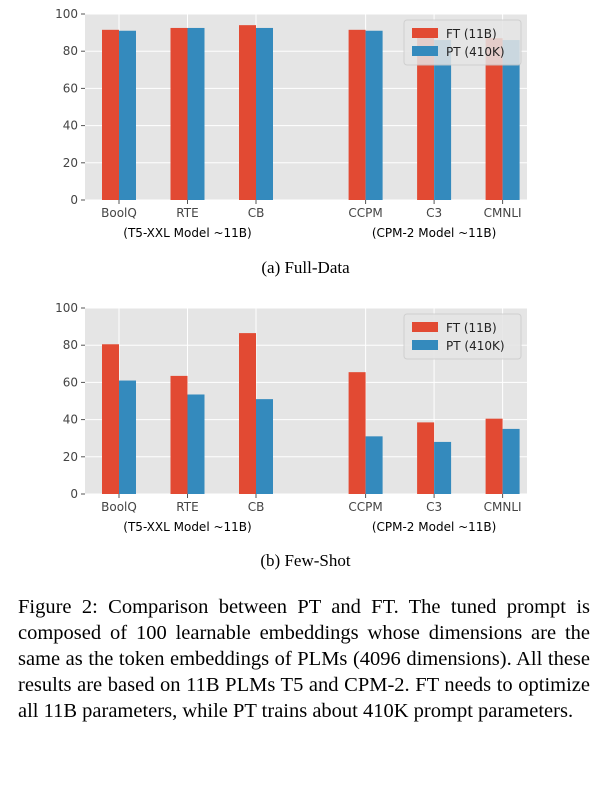 This screenshot has height=804, width=611. What do you see at coordinates (305, 267) in the screenshot?
I see `subcaption-full-data: (a) Full-Data` at bounding box center [305, 267].